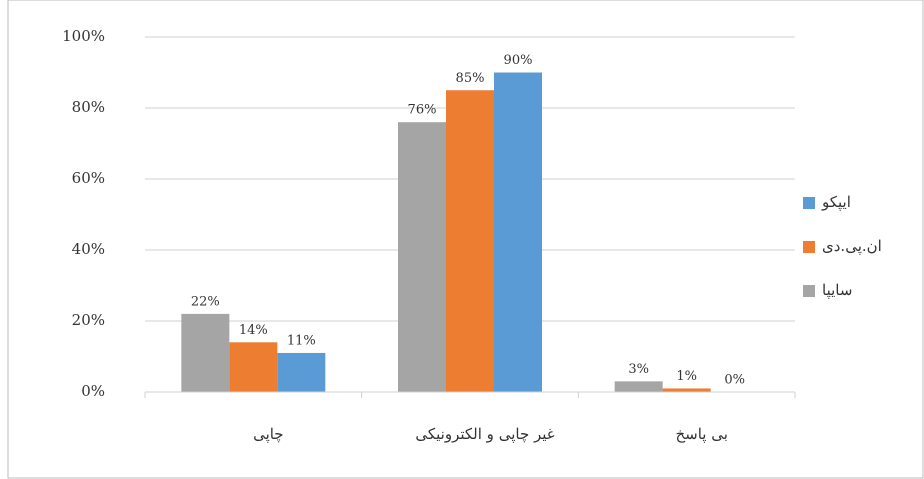  I want to click on legend-label: ایپکو, so click(836, 202).